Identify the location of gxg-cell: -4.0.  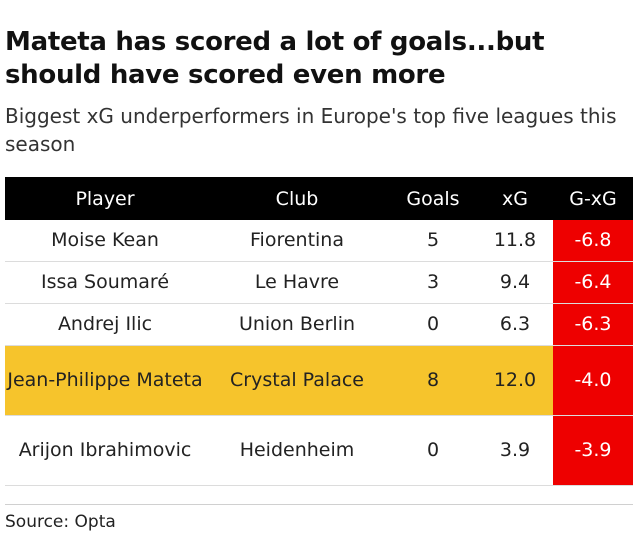
(593, 380).